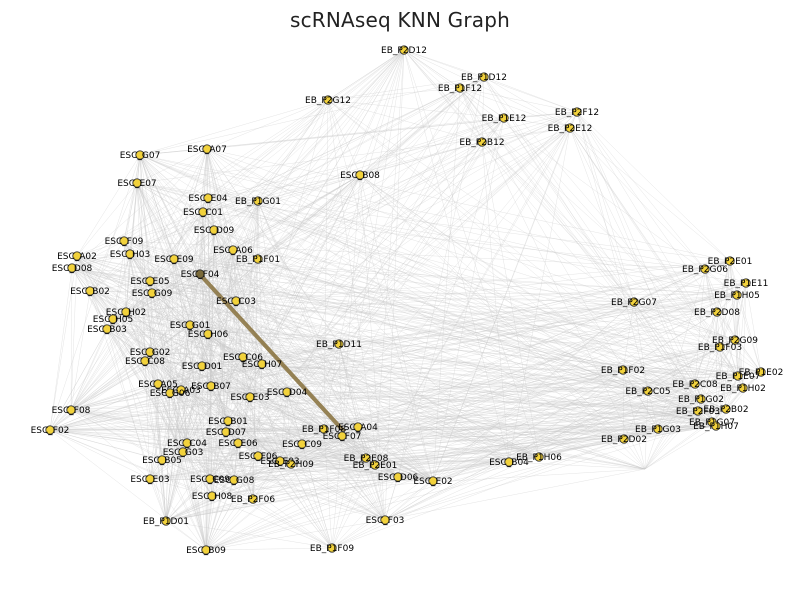 The height and width of the screenshot is (600, 800). I want to click on node-label: ESC_G01, so click(190, 326).